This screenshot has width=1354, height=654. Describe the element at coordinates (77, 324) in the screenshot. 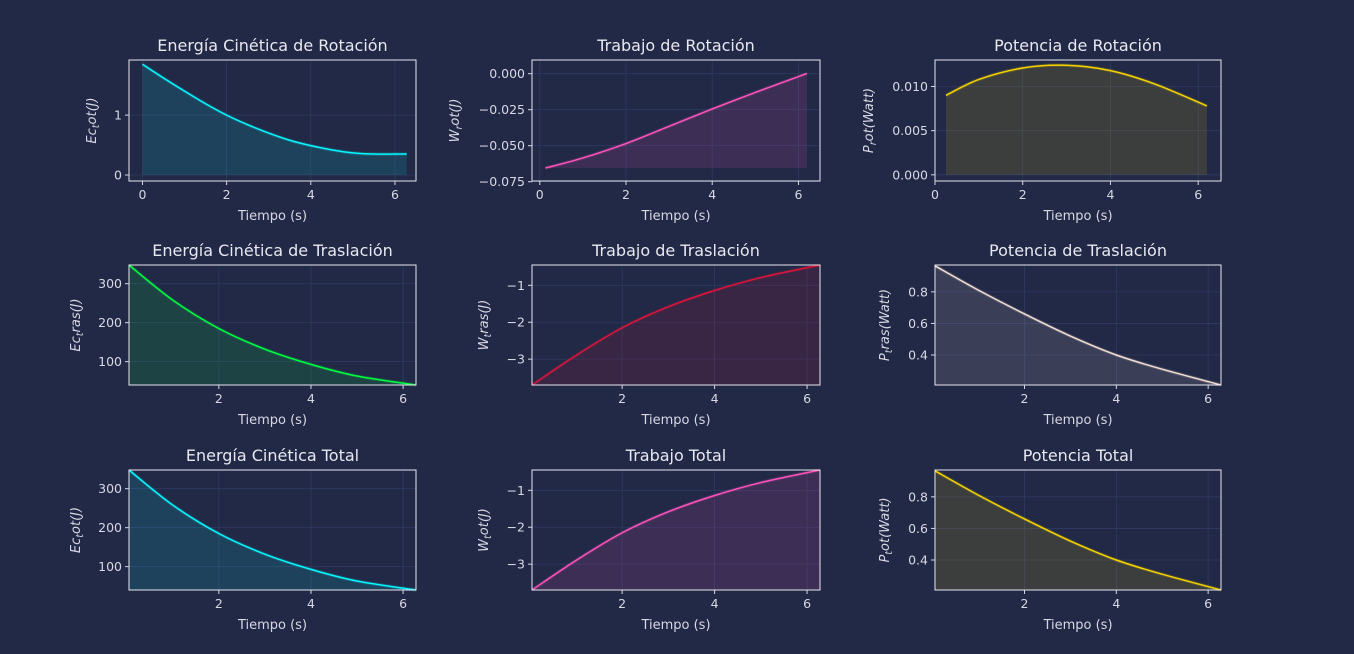

I see `y-axis-label: Ectras(J)` at that location.